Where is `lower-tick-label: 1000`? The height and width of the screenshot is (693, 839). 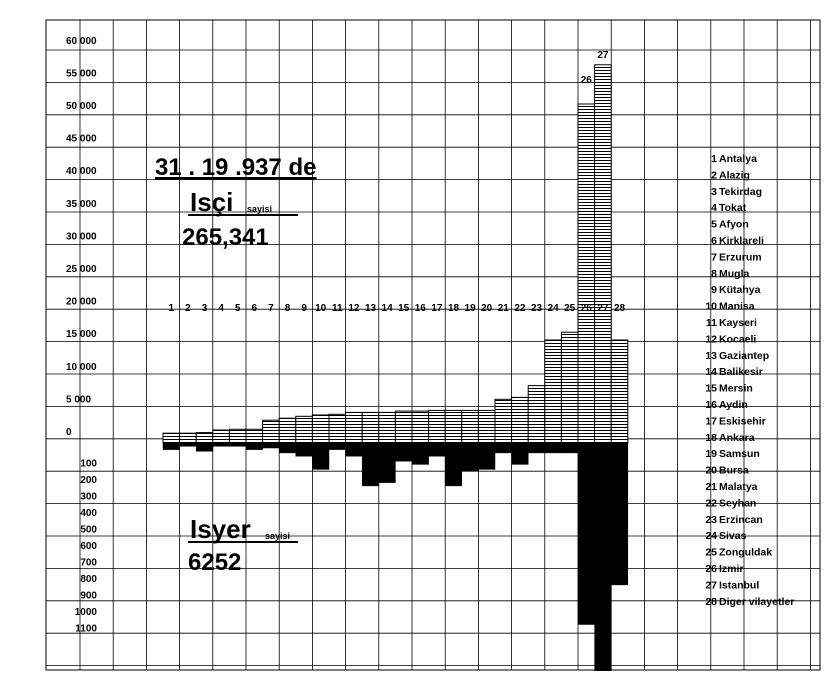
lower-tick-label: 1000 is located at coordinates (86, 612).